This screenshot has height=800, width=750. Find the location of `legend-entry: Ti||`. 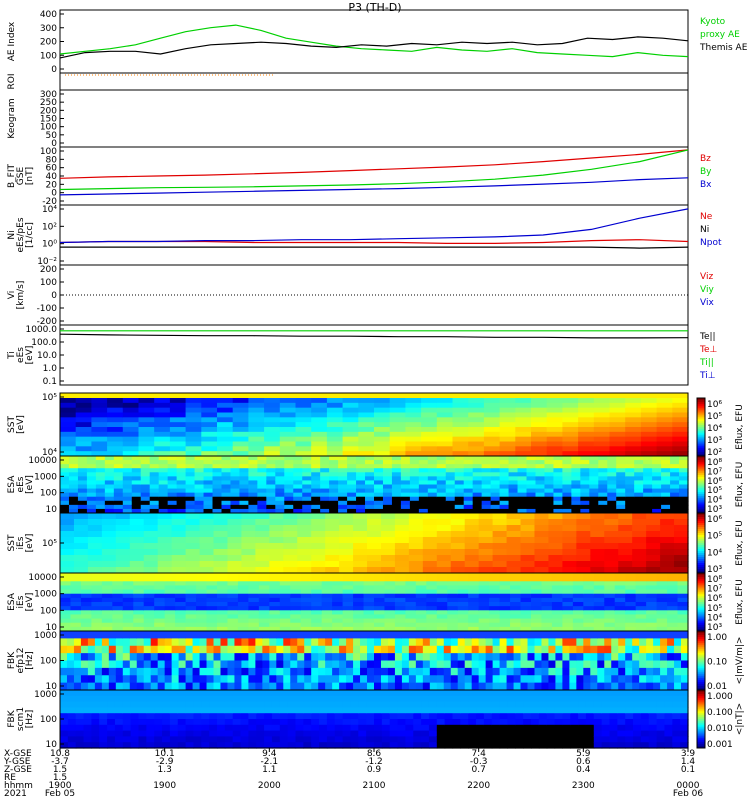

legend-entry: Ti|| is located at coordinates (706, 363).